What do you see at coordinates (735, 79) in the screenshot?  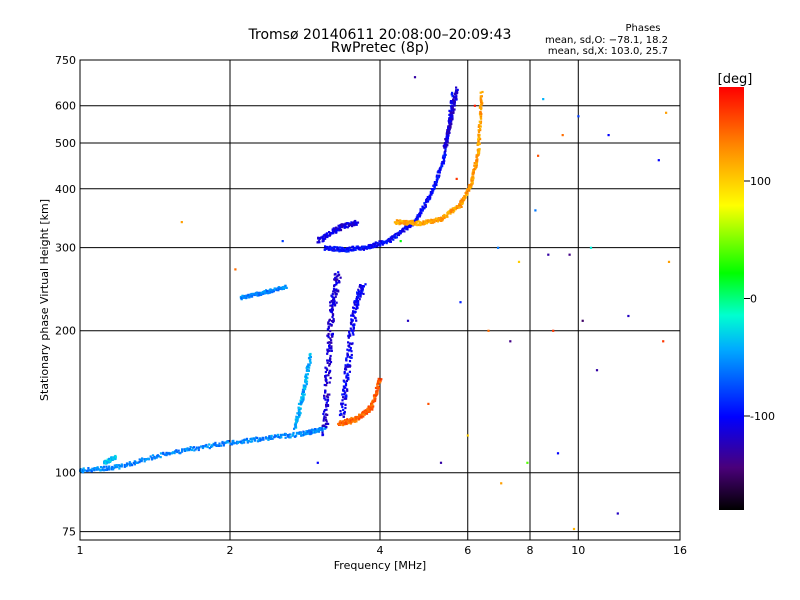 I see `colorbar-label: [deg]` at bounding box center [735, 79].